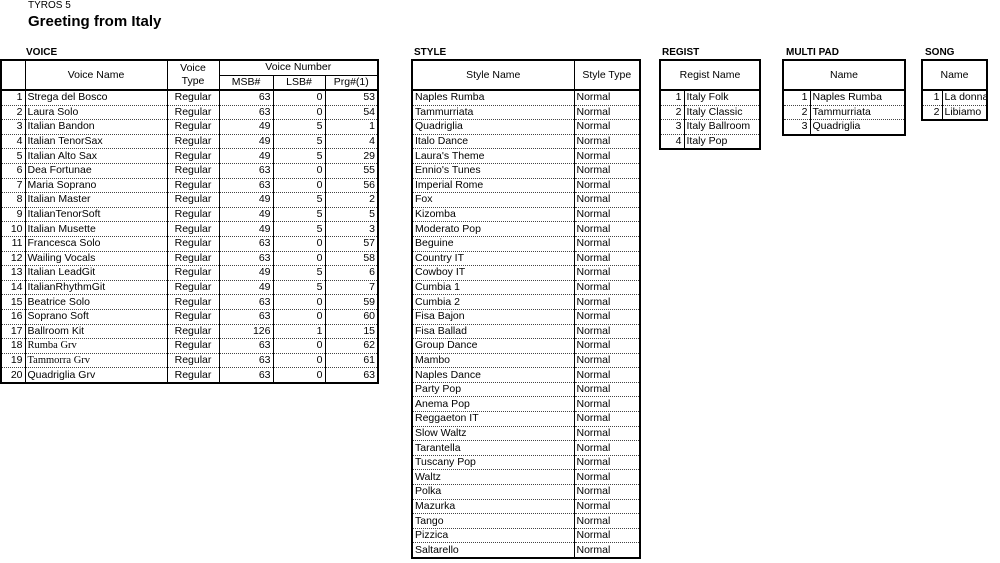 This screenshot has height=563, width=1000. I want to click on row-number: 1, so click(932, 97).